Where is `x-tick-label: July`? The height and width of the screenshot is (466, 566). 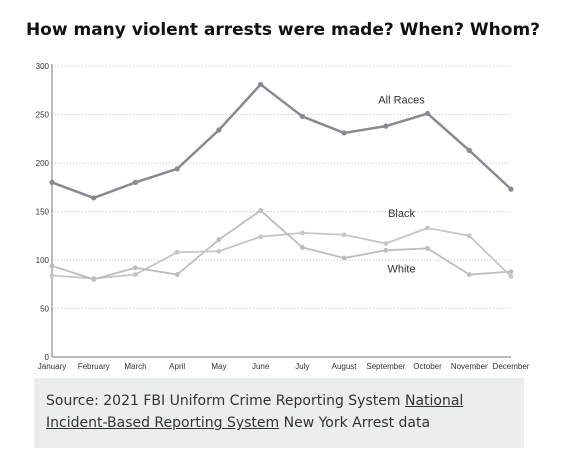
x-tick-label: July is located at coordinates (302, 366).